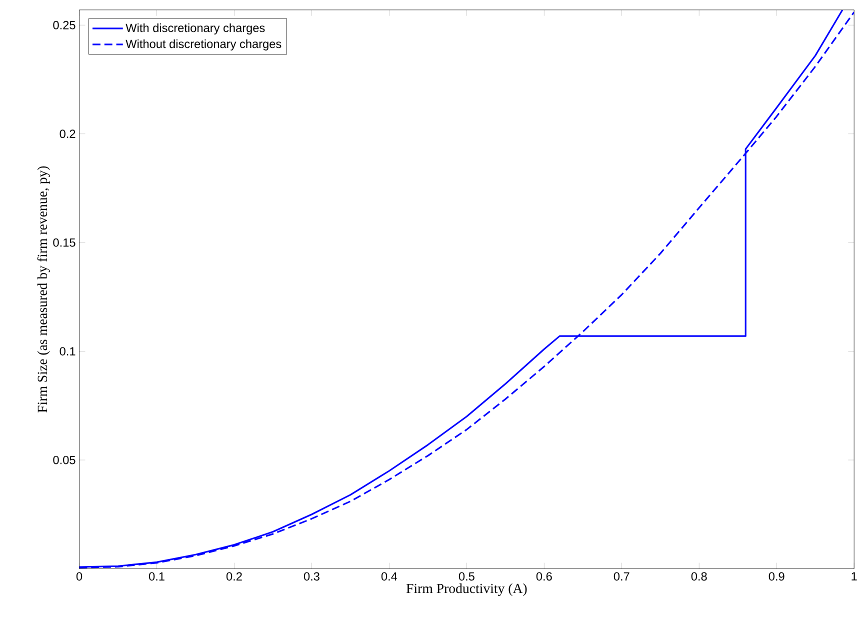 The height and width of the screenshot is (625, 864). Describe the element at coordinates (622, 576) in the screenshot. I see `x-tick-label: 0.7` at that location.